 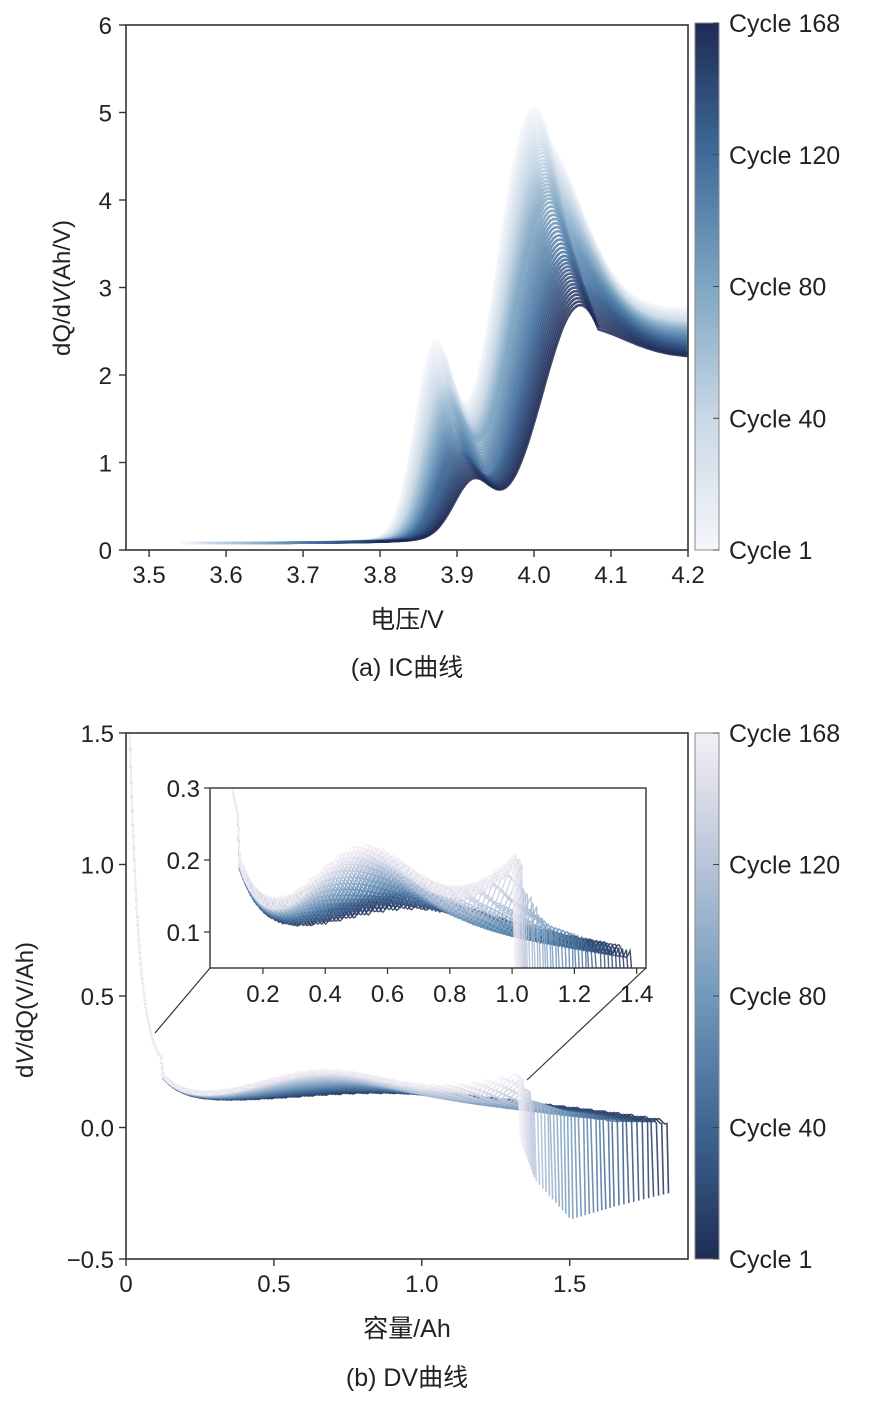 What do you see at coordinates (148, 575) in the screenshot?
I see `ic-x-tick-label: 3.5` at bounding box center [148, 575].